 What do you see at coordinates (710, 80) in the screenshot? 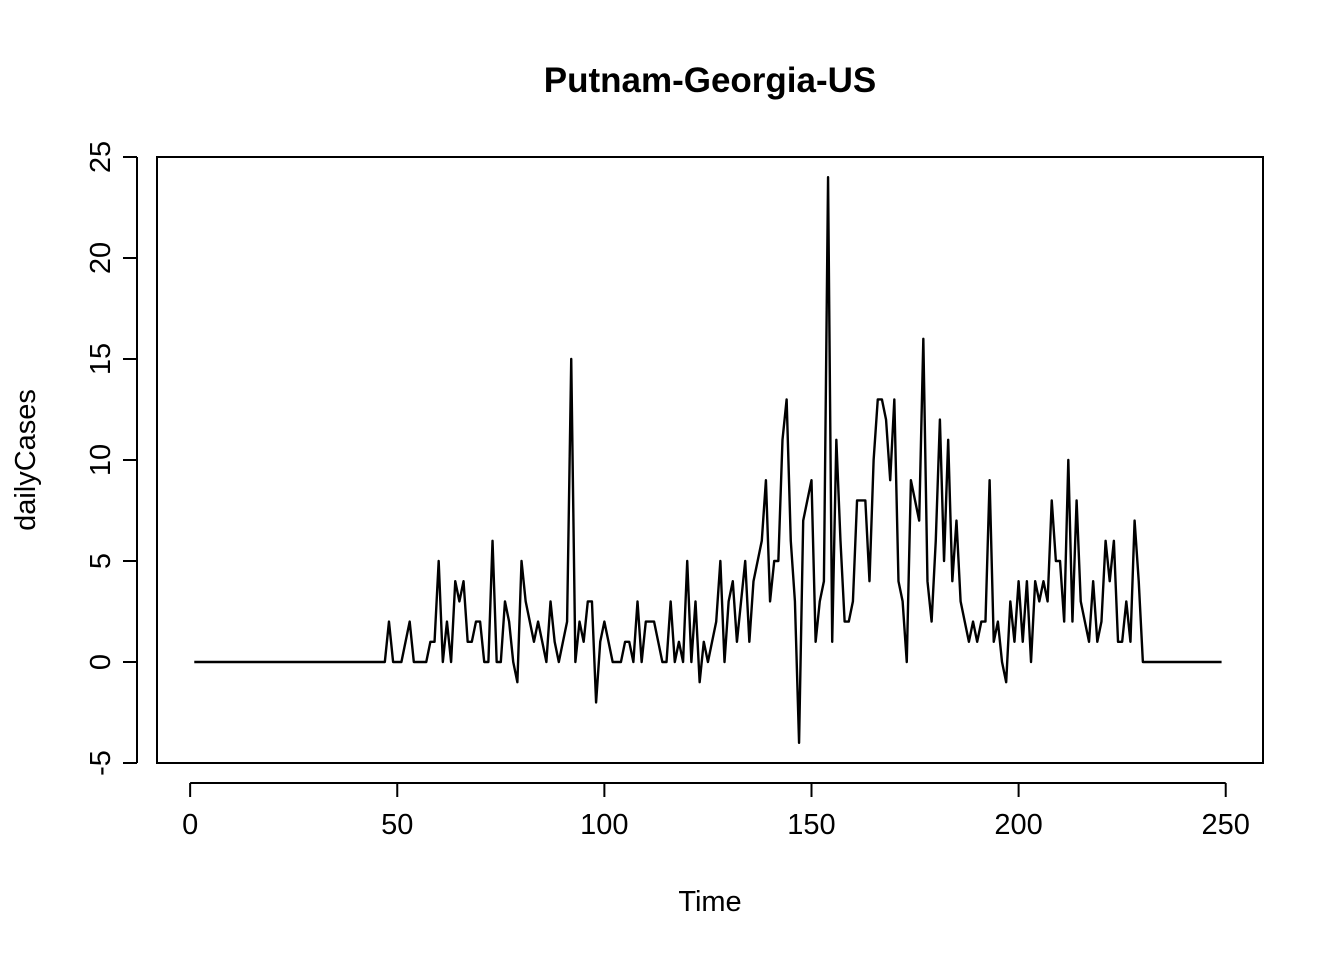
I see `chart-title: Putnam-Georgia-US` at bounding box center [710, 80].